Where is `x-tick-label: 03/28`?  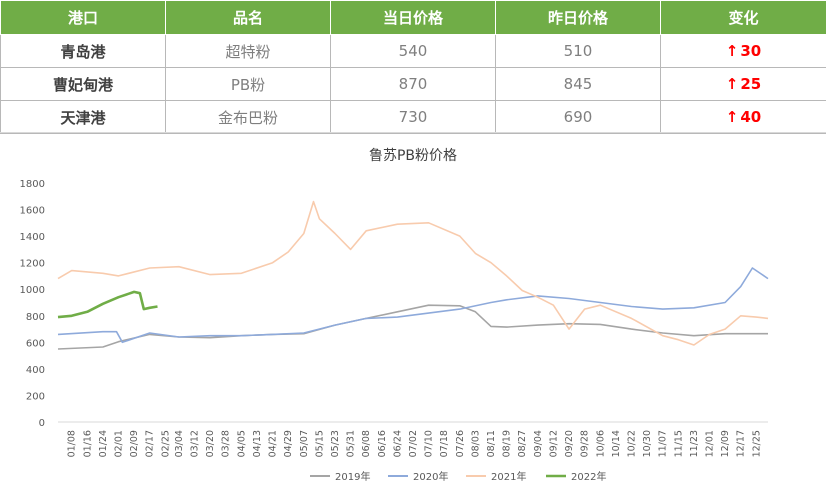 x-tick-label: 03/28 is located at coordinates (226, 443).